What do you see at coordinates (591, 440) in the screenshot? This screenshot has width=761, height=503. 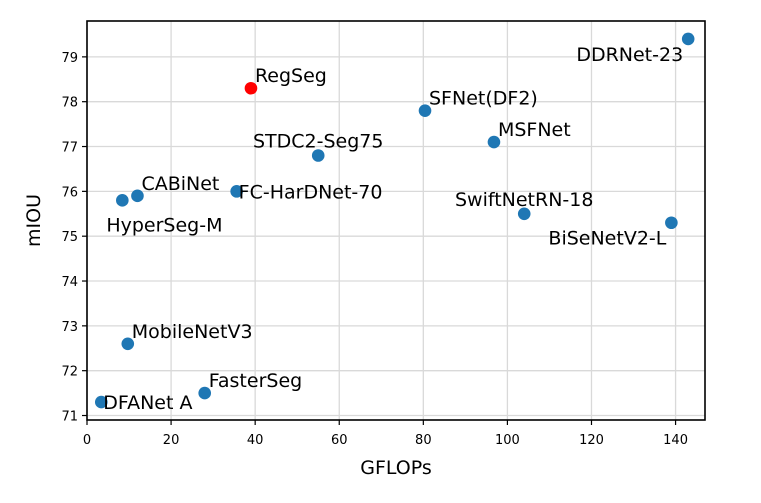 I see `x-tick-label: 120` at bounding box center [591, 440].